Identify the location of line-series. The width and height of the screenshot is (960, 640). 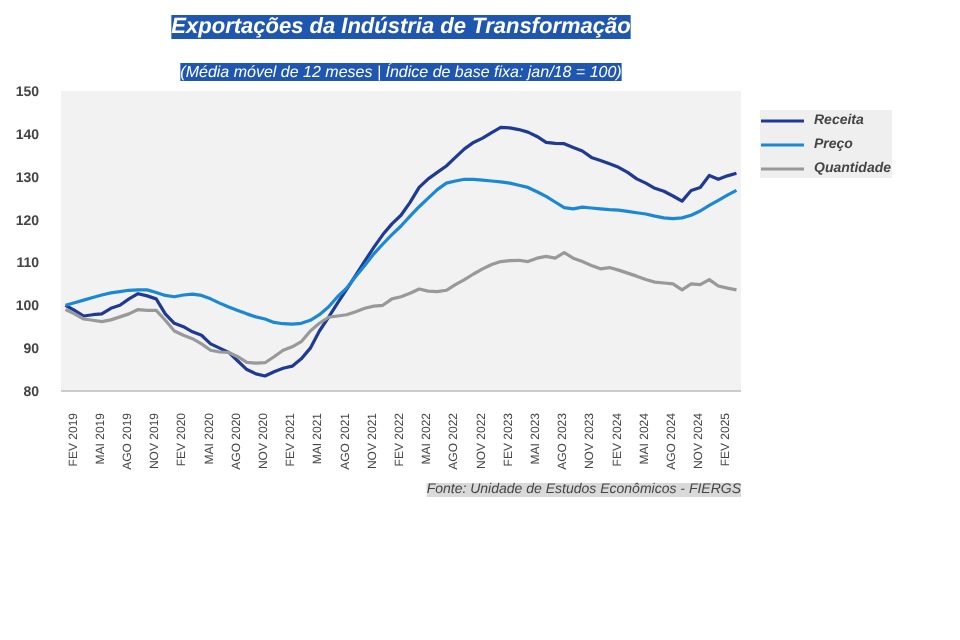
(401, 307).